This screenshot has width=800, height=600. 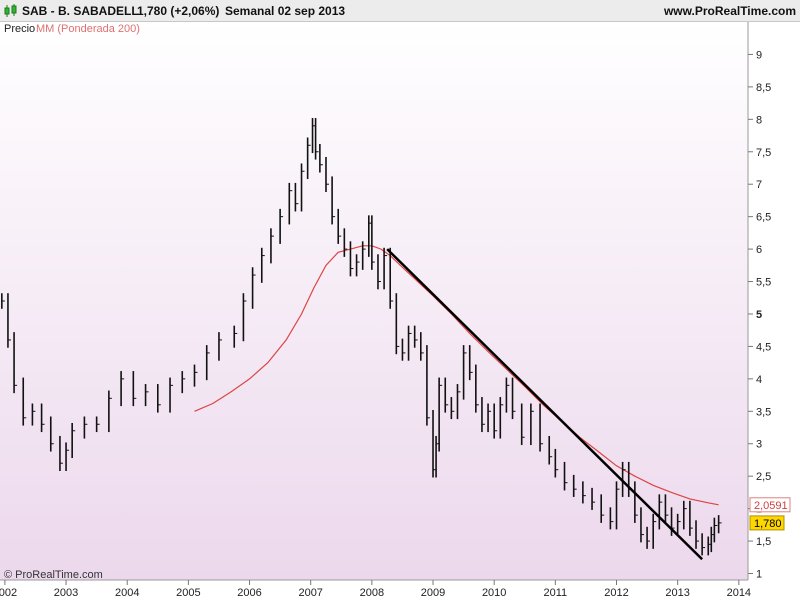 I want to click on x-tick-label: 2010, so click(x=494, y=593).